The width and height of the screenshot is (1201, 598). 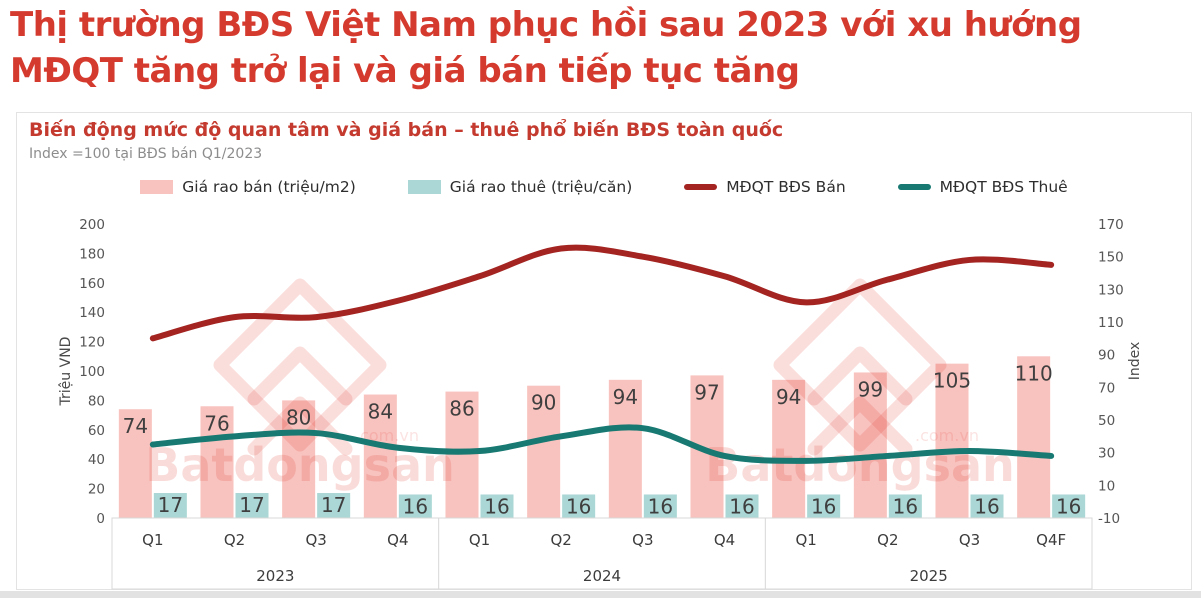 I want to click on bar-1-q9, so click(x=905, y=506).